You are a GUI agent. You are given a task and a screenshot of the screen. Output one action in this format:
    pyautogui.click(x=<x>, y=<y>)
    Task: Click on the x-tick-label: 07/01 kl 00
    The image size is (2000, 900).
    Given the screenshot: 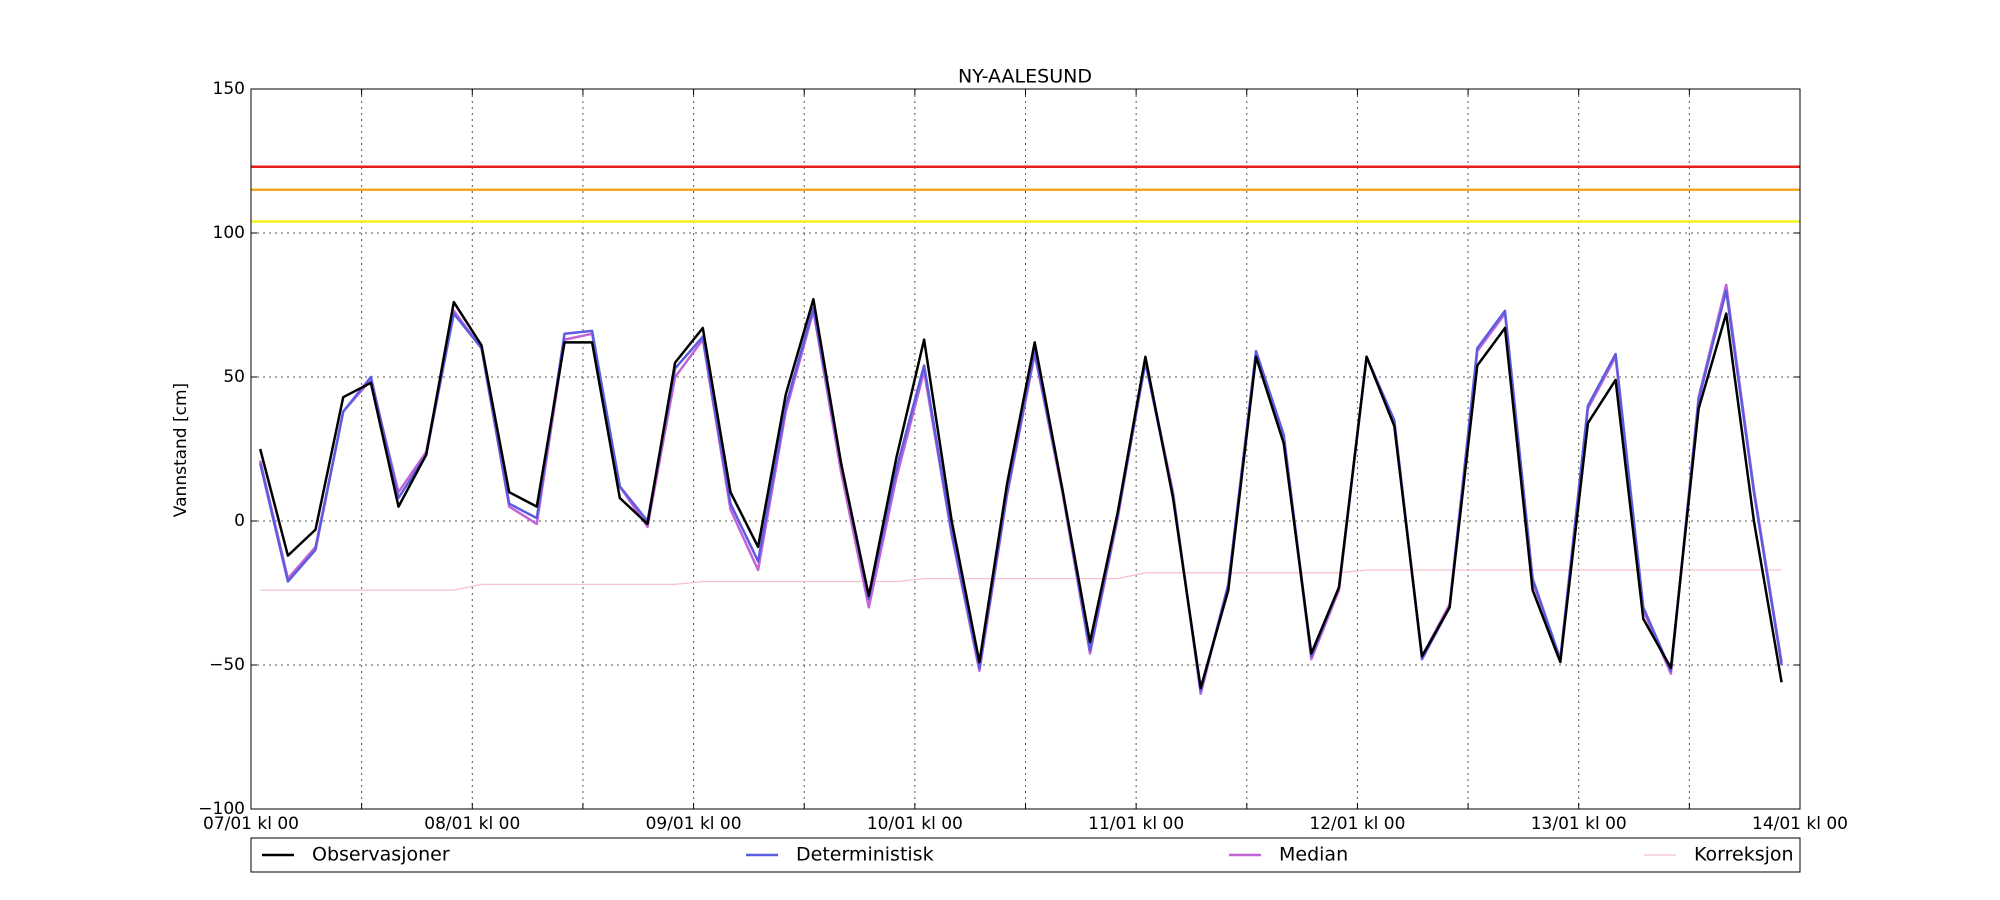 What is the action you would take?
    pyautogui.click(x=251, y=824)
    